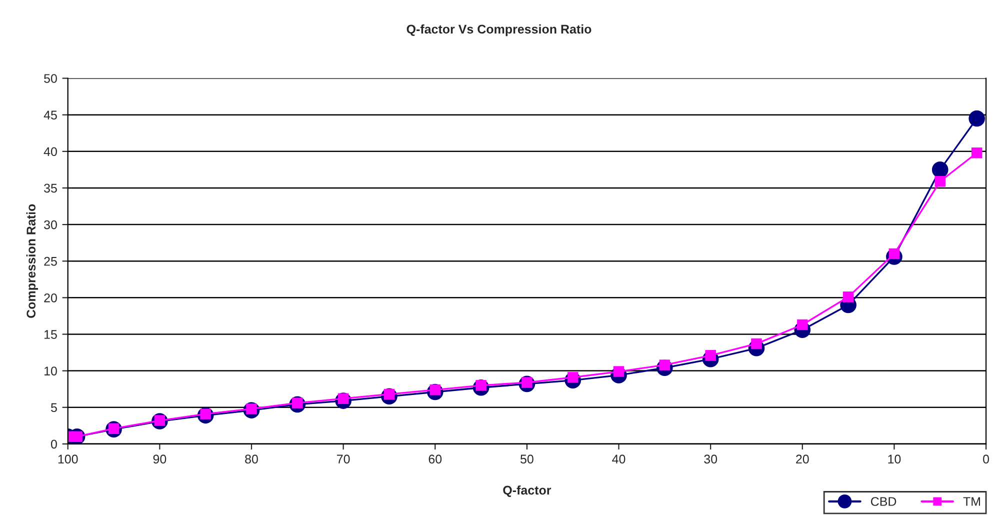 The height and width of the screenshot is (515, 998). I want to click on y-tick-label: 25, so click(50, 261).